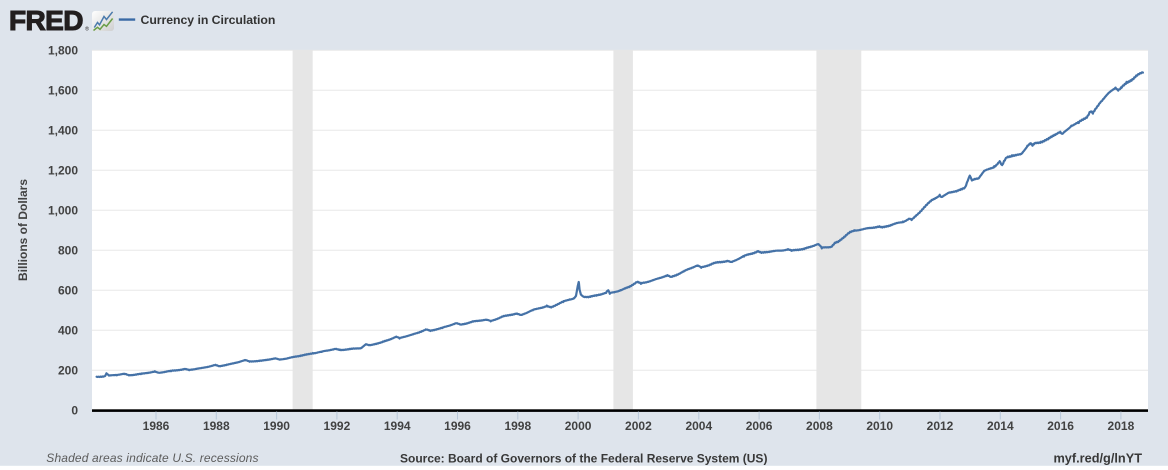 Image resolution: width=1168 pixels, height=470 pixels. Describe the element at coordinates (517, 426) in the screenshot. I see `svg-text: 1998` at that location.